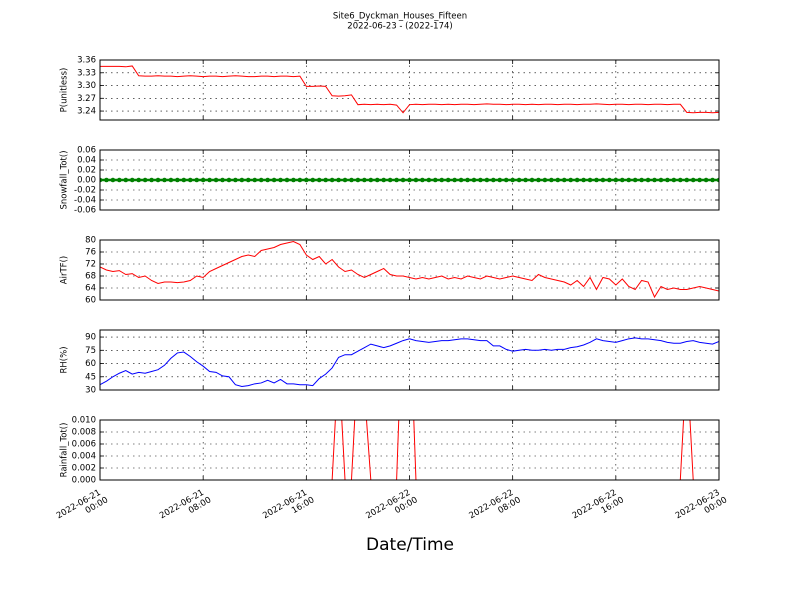 This screenshot has width=800, height=600. I want to click on y-tick-label: 0.02, so click(86, 171).